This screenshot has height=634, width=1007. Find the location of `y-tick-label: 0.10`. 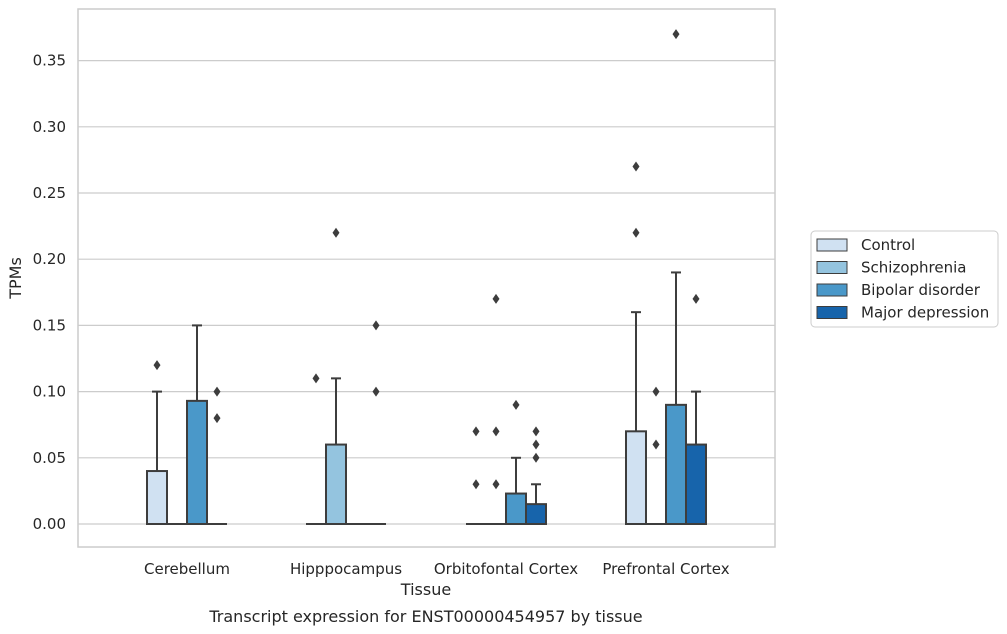

y-tick-label: 0.10 is located at coordinates (49, 392).